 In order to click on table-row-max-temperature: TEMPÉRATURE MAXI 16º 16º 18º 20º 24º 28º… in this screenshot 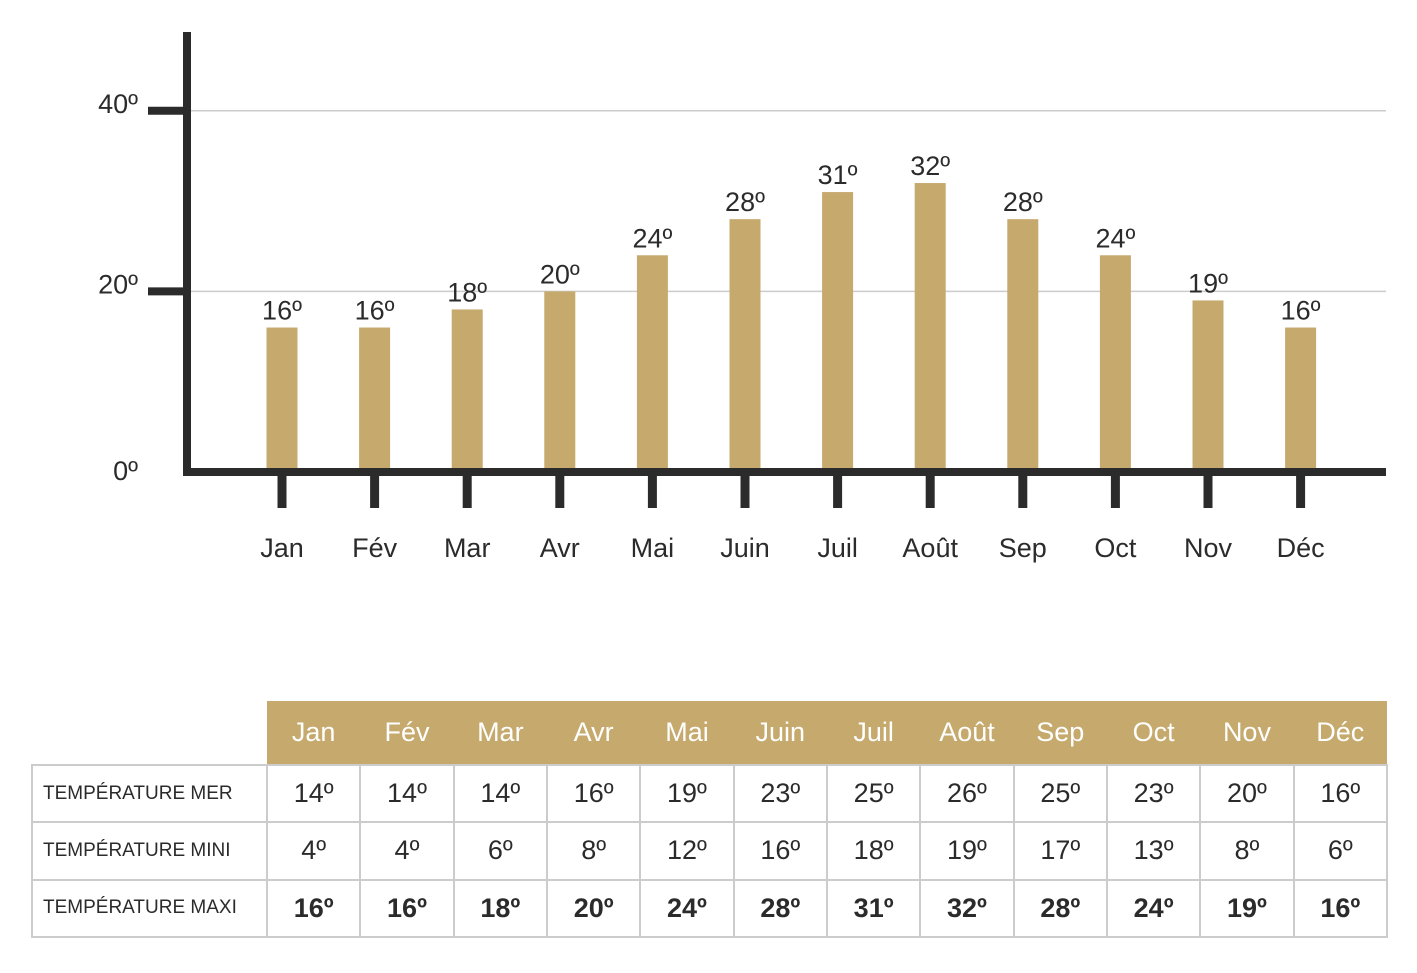, I will do `click(709, 908)`.